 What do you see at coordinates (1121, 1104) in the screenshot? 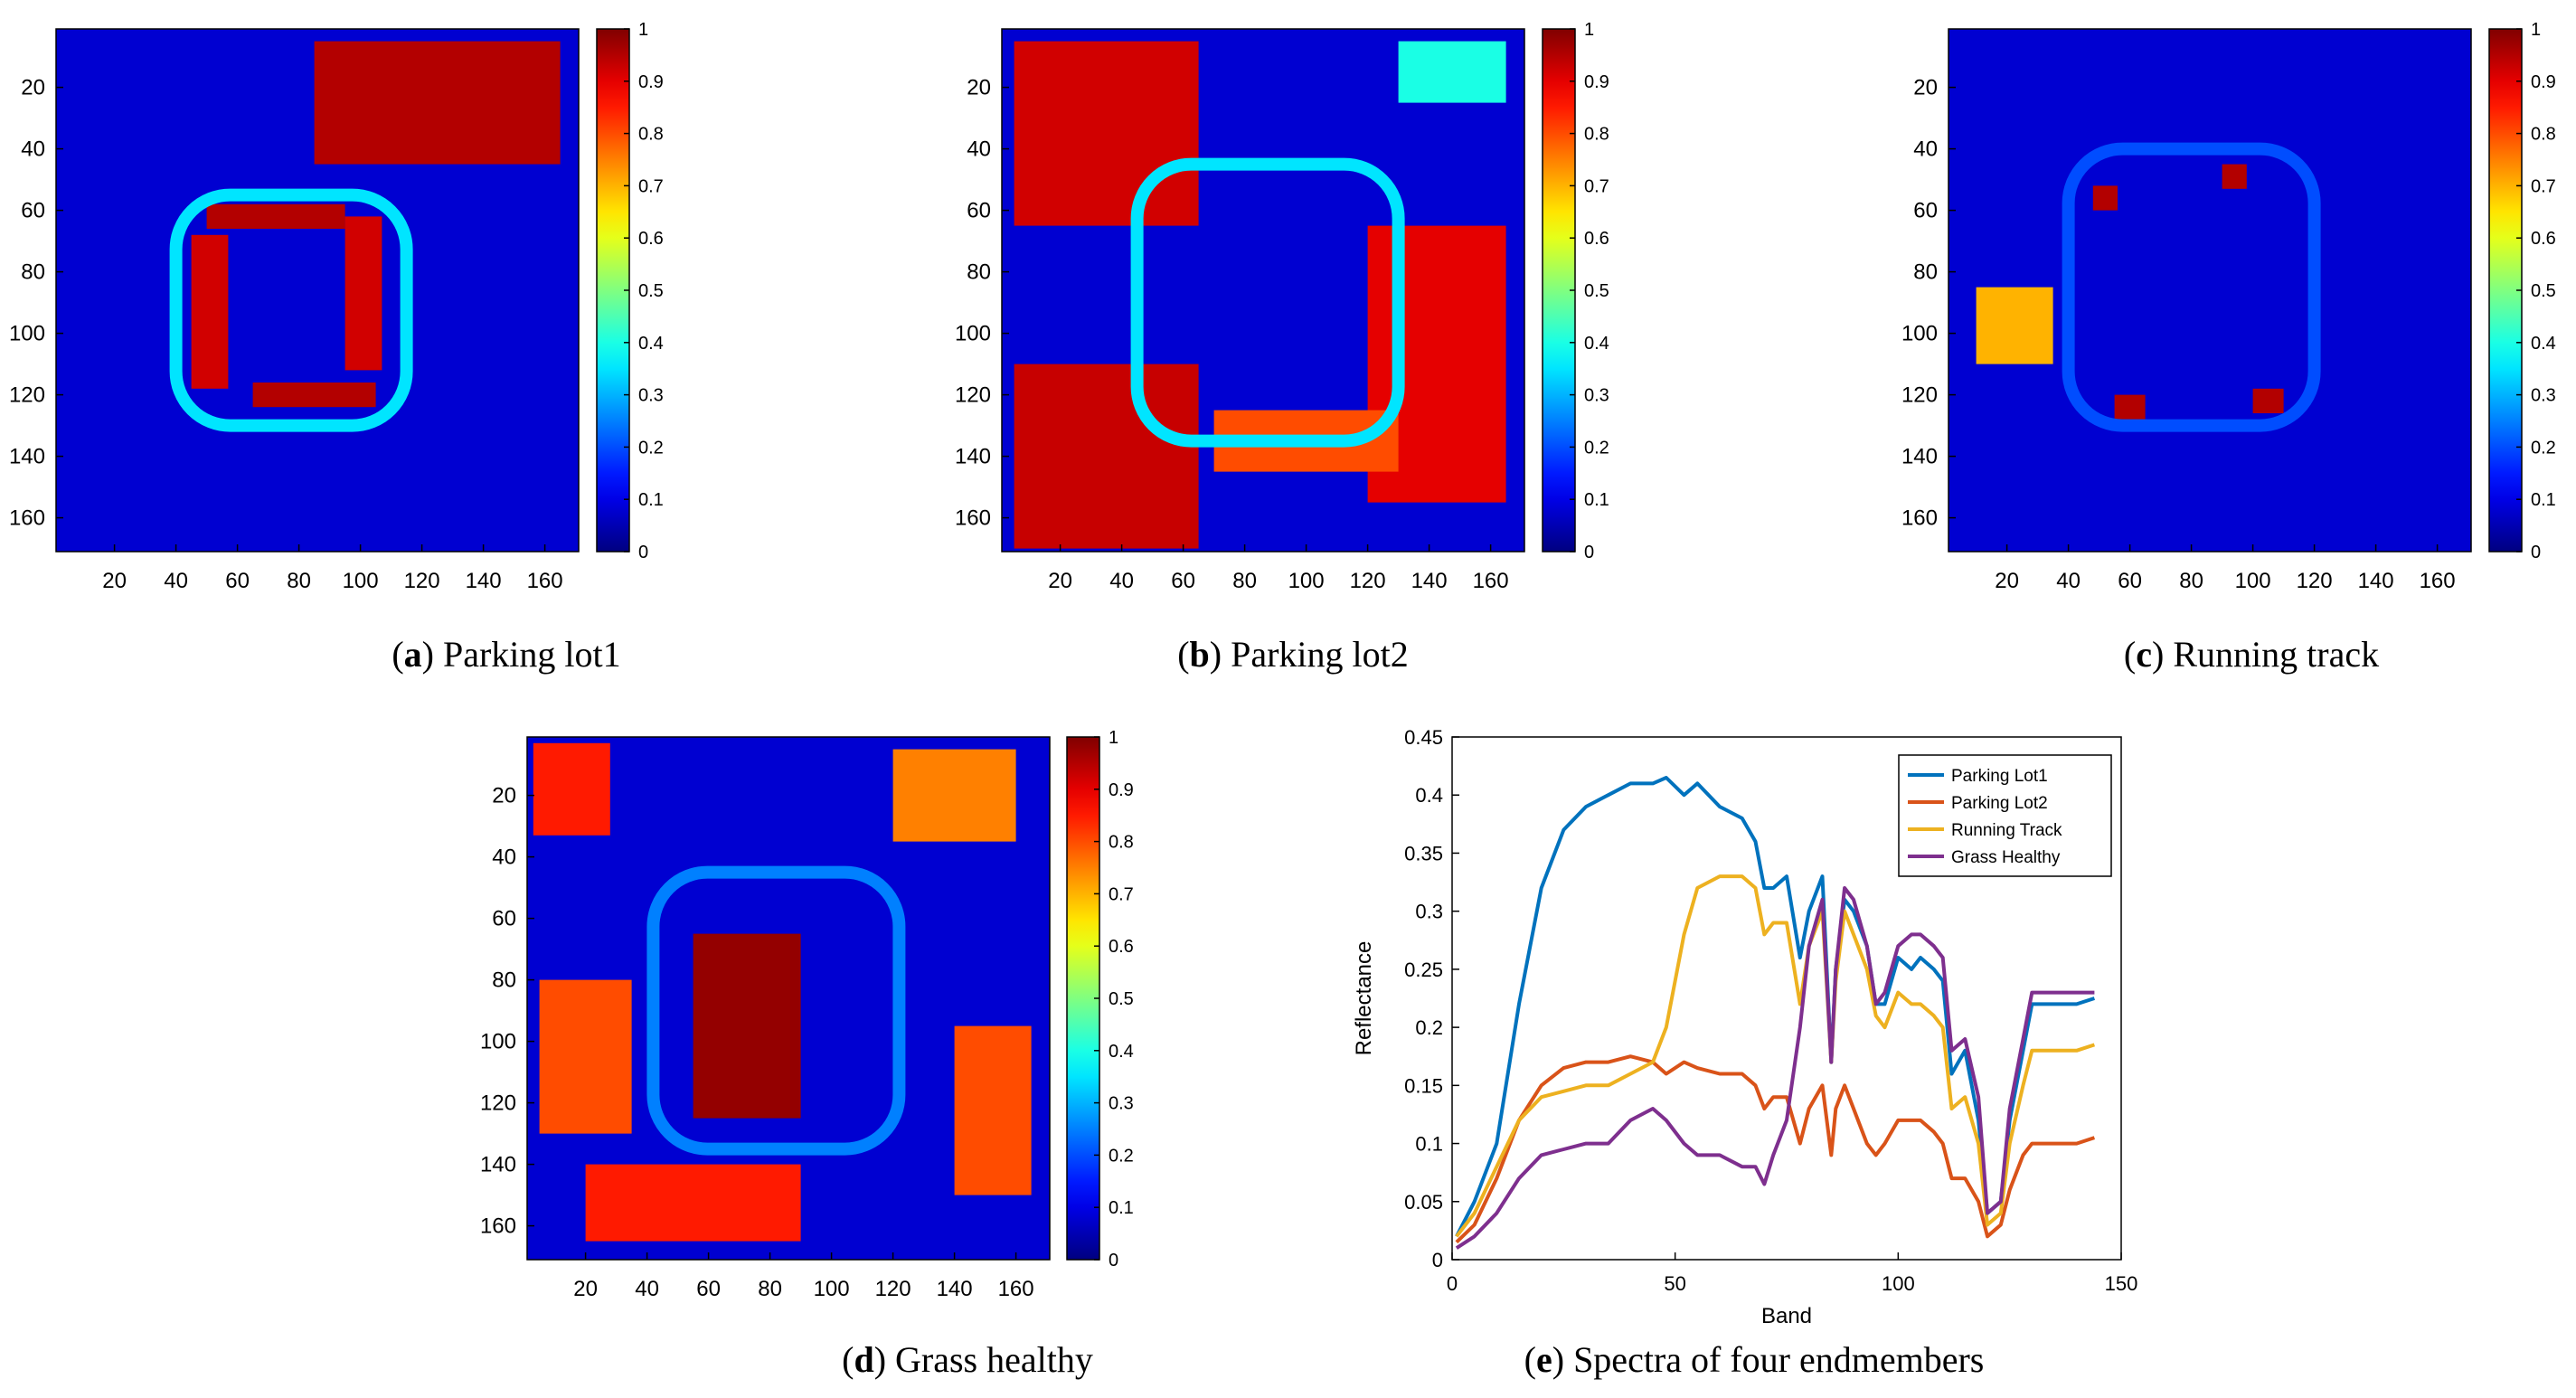
I see `colorbar-tick-label: 0.3` at bounding box center [1121, 1104].